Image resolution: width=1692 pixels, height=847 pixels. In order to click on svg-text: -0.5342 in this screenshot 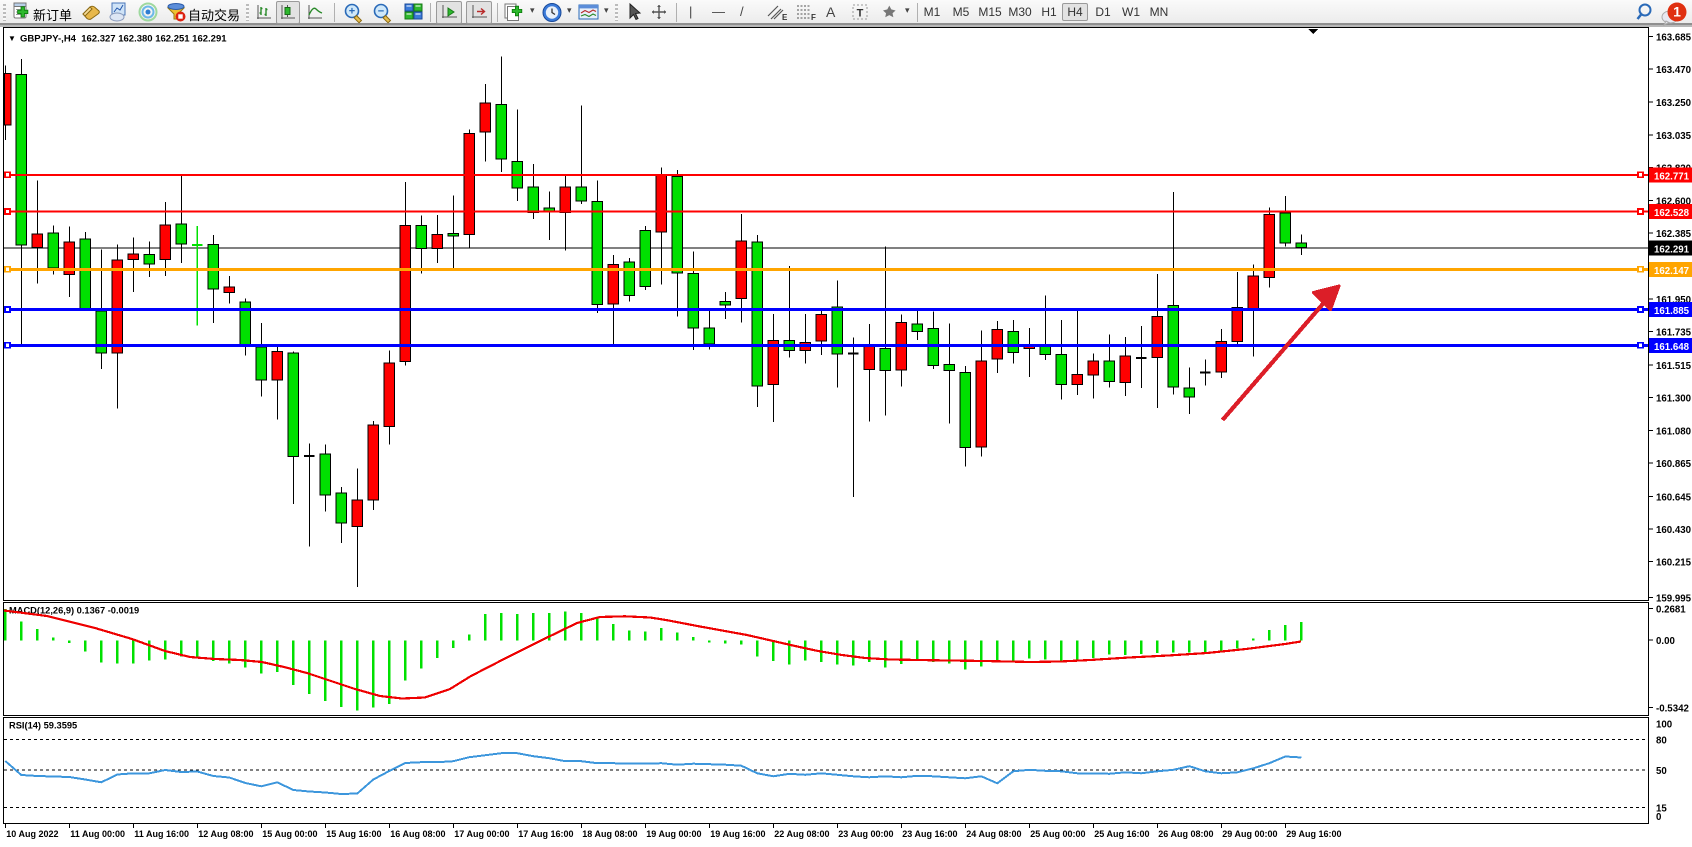, I will do `click(1672, 709)`.